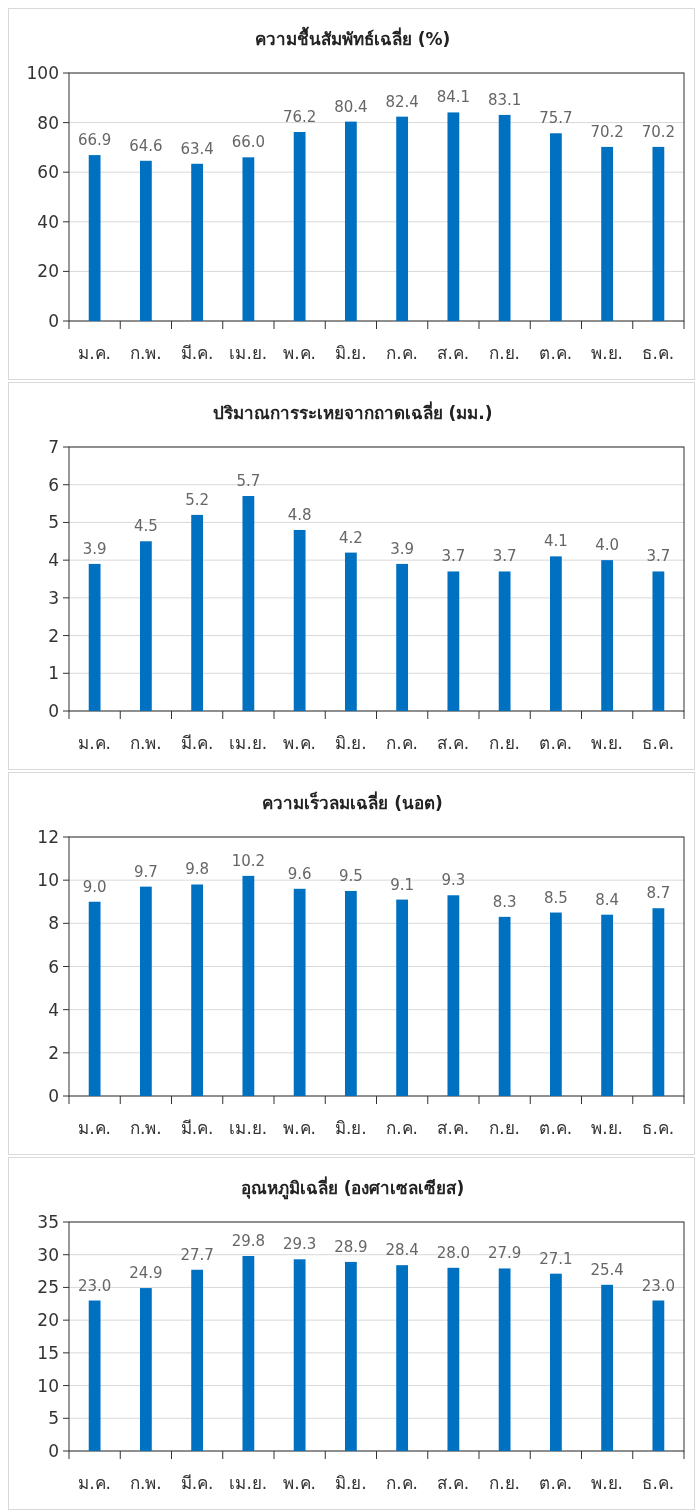 The image size is (697, 1510). What do you see at coordinates (197, 148) in the screenshot?
I see `data-label: 63.4` at bounding box center [197, 148].